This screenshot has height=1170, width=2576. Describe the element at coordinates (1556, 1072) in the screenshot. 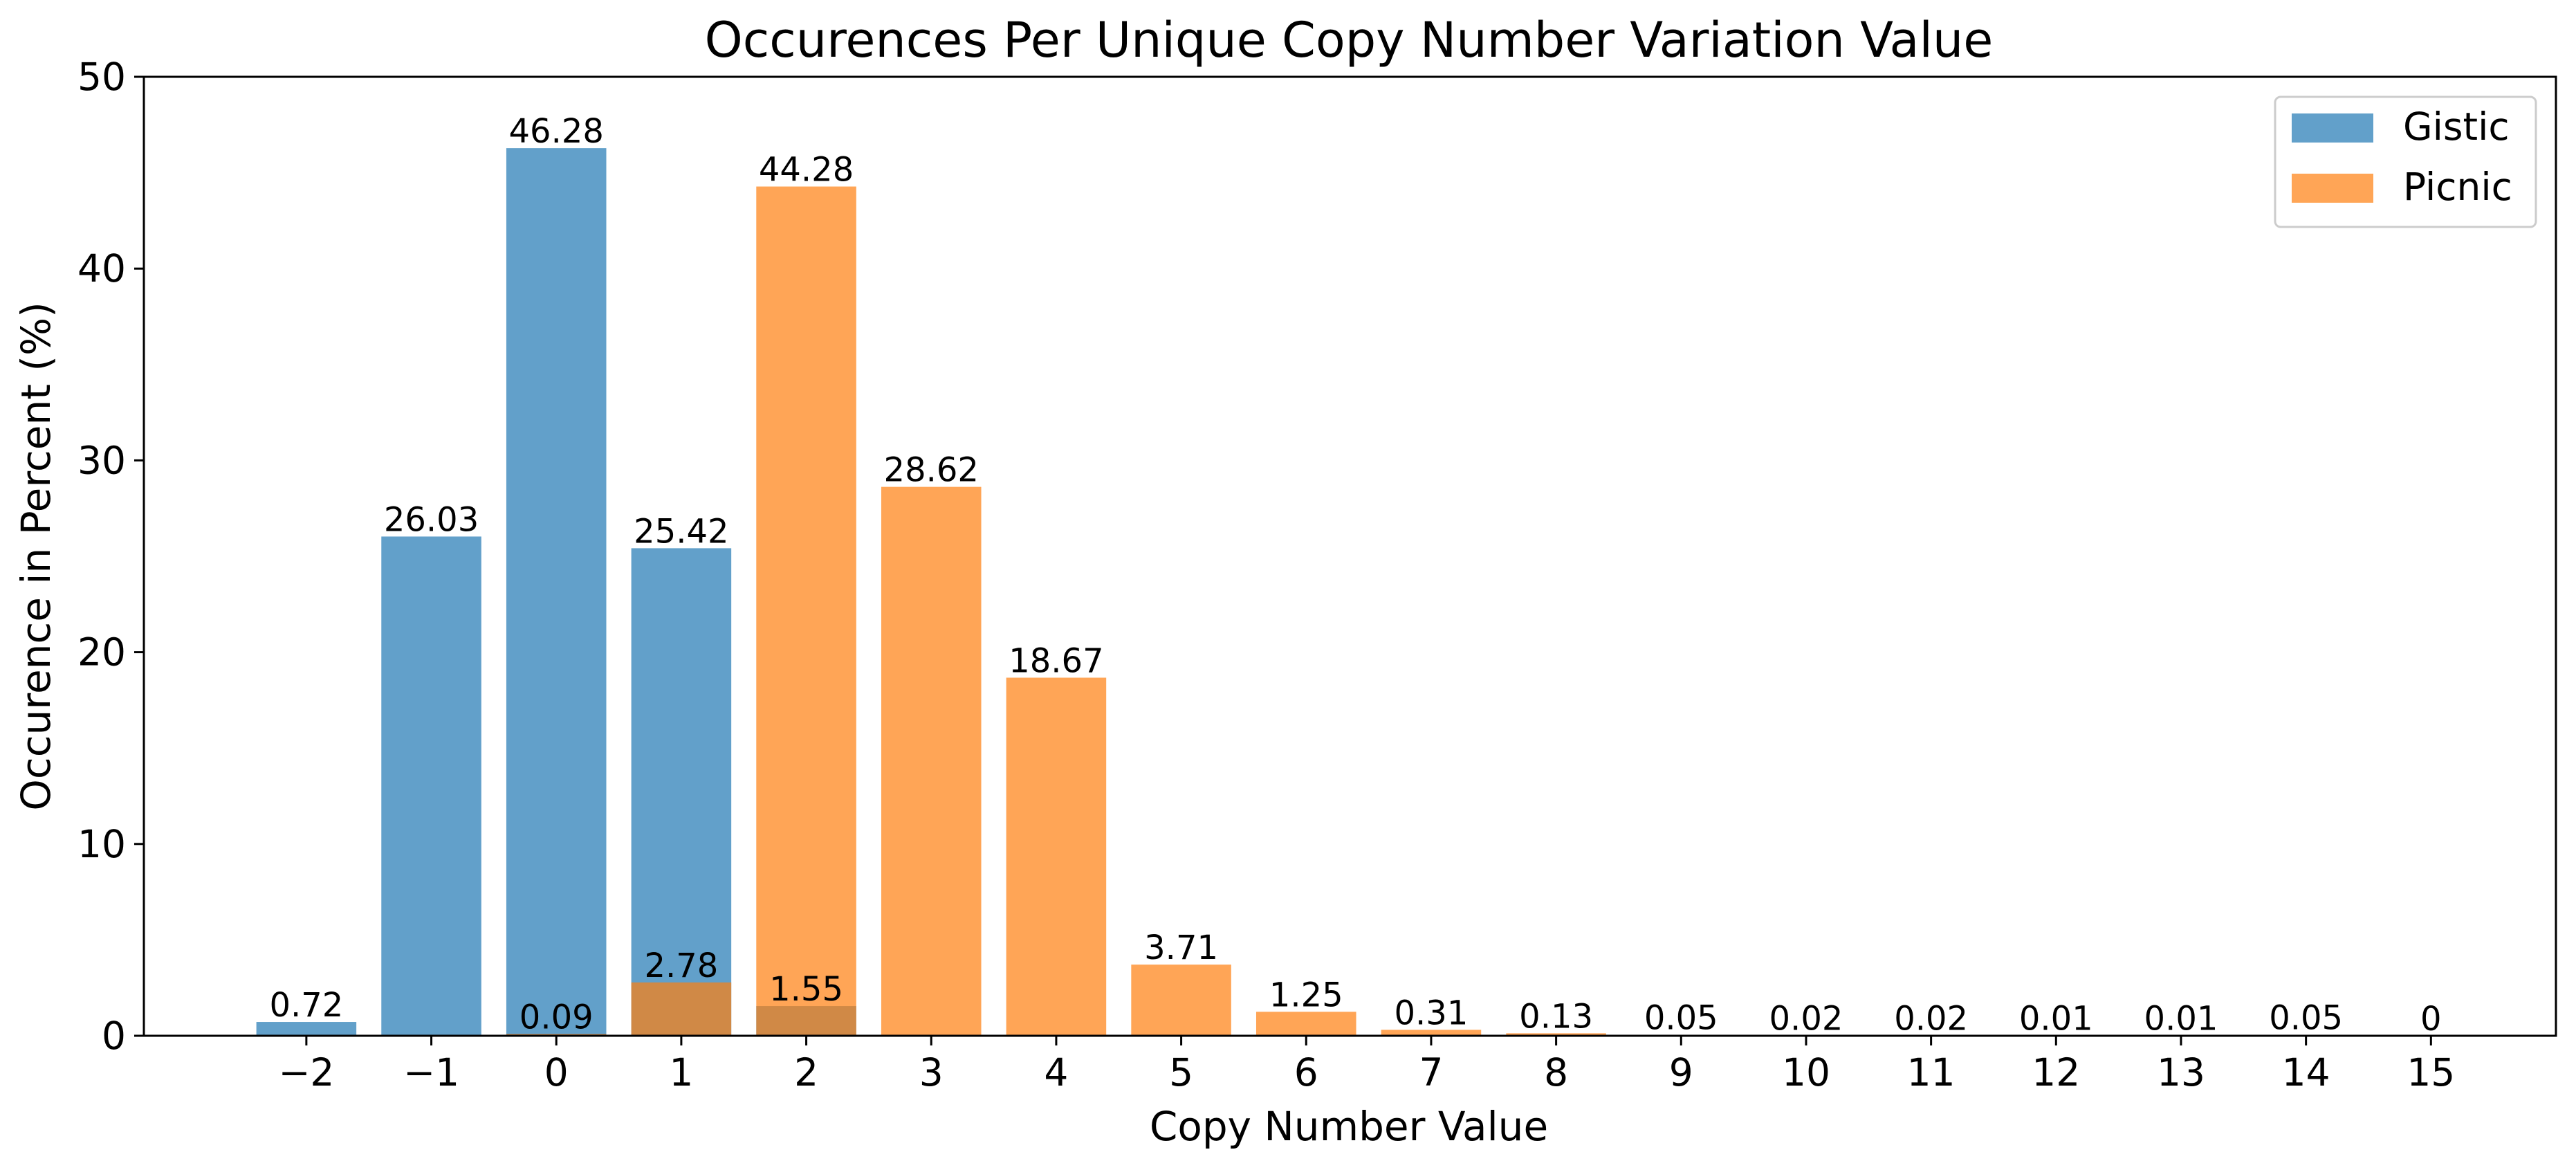

I see `x-tick-label: 8` at that location.